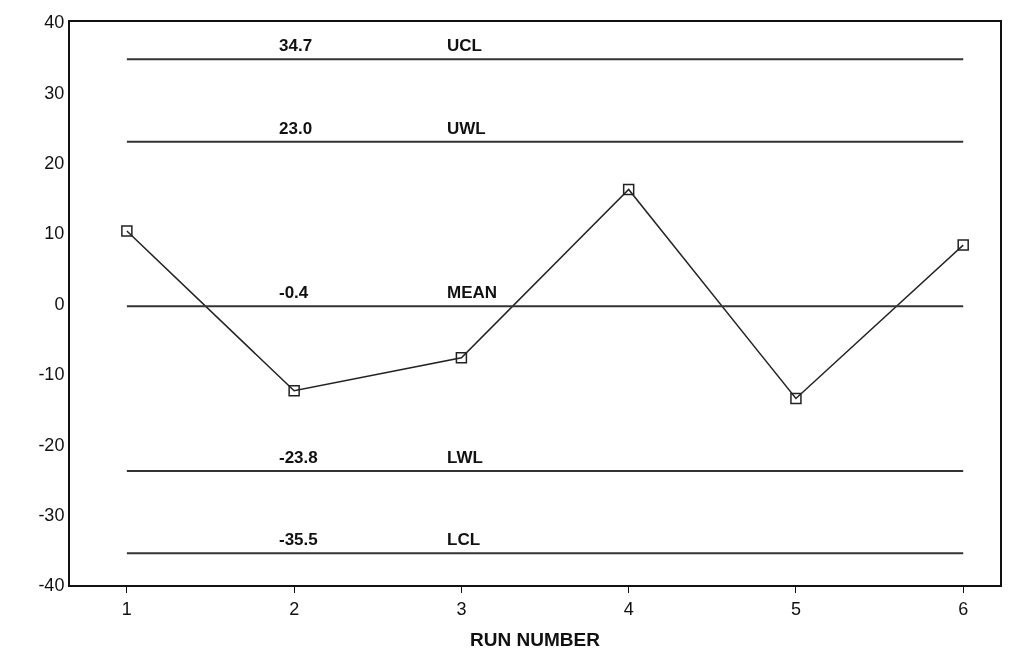 This screenshot has height=659, width=1014. What do you see at coordinates (298, 457) in the screenshot?
I see `annotation: -23.8` at bounding box center [298, 457].